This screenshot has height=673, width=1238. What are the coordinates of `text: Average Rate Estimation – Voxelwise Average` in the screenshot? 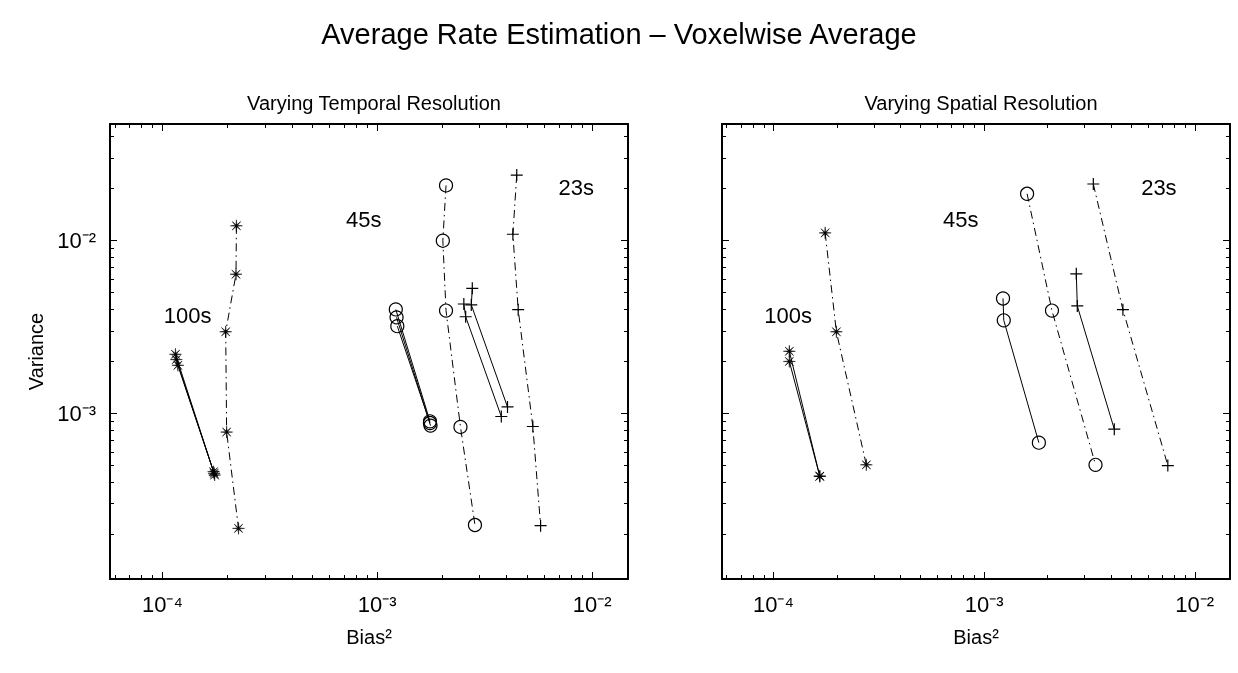 It's located at (619, 34).